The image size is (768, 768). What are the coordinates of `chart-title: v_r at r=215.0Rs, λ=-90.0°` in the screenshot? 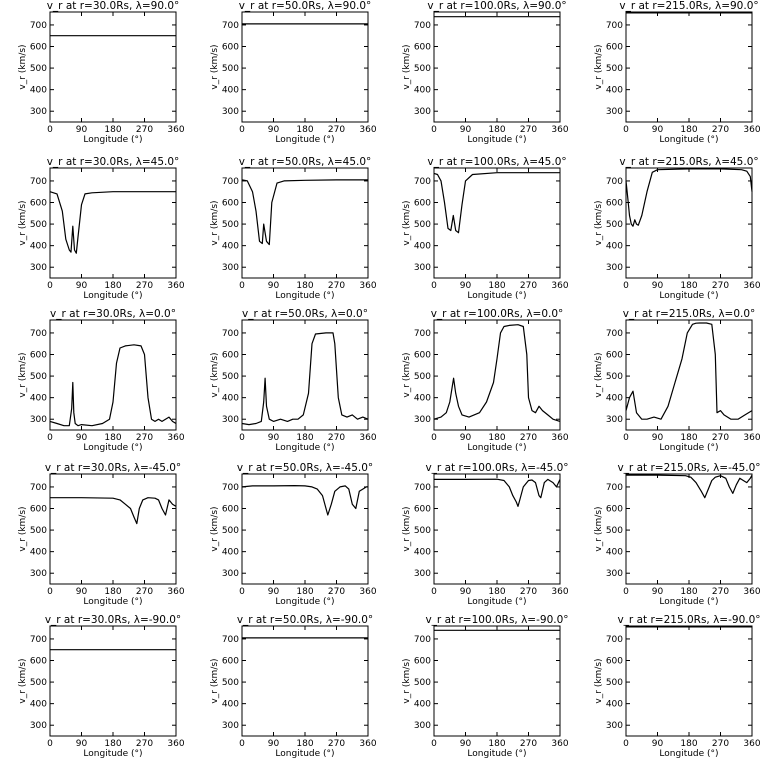 It's located at (688, 620).